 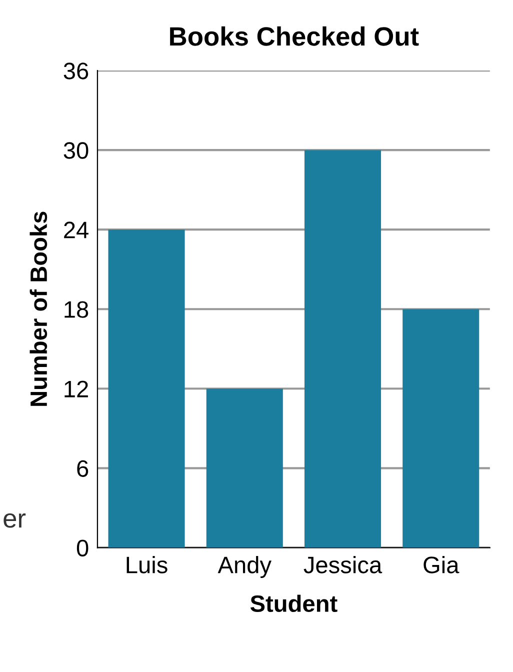 What do you see at coordinates (294, 603) in the screenshot?
I see `x-axis-title: Student` at bounding box center [294, 603].